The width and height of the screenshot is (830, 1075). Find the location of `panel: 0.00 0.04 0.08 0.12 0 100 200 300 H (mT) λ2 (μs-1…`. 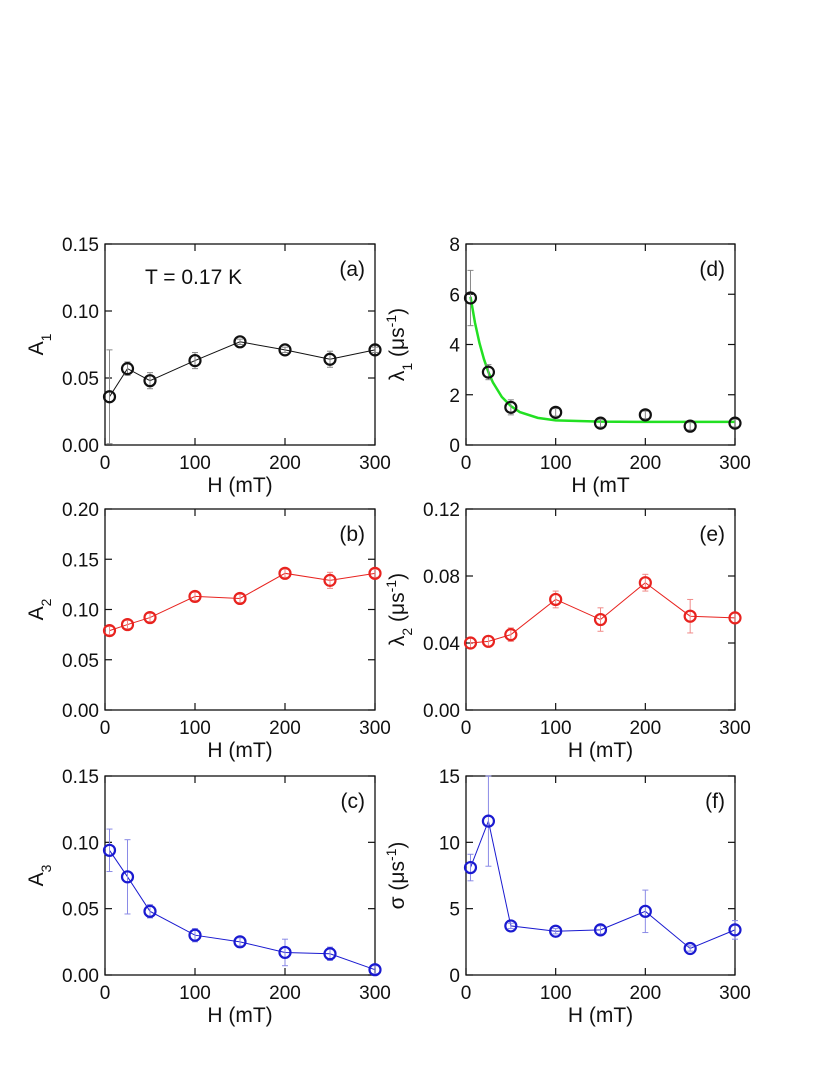

panel: 0.00 0.04 0.08 0.12 0 100 200 300 H (mT) λ2 (μs-1… is located at coordinates (567, 631).